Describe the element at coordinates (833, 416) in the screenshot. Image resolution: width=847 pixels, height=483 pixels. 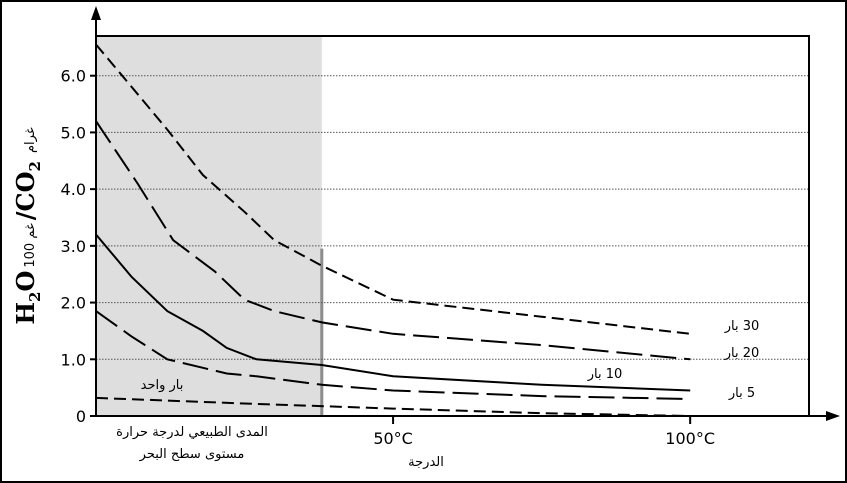
I see `x-axis-arrow` at that location.